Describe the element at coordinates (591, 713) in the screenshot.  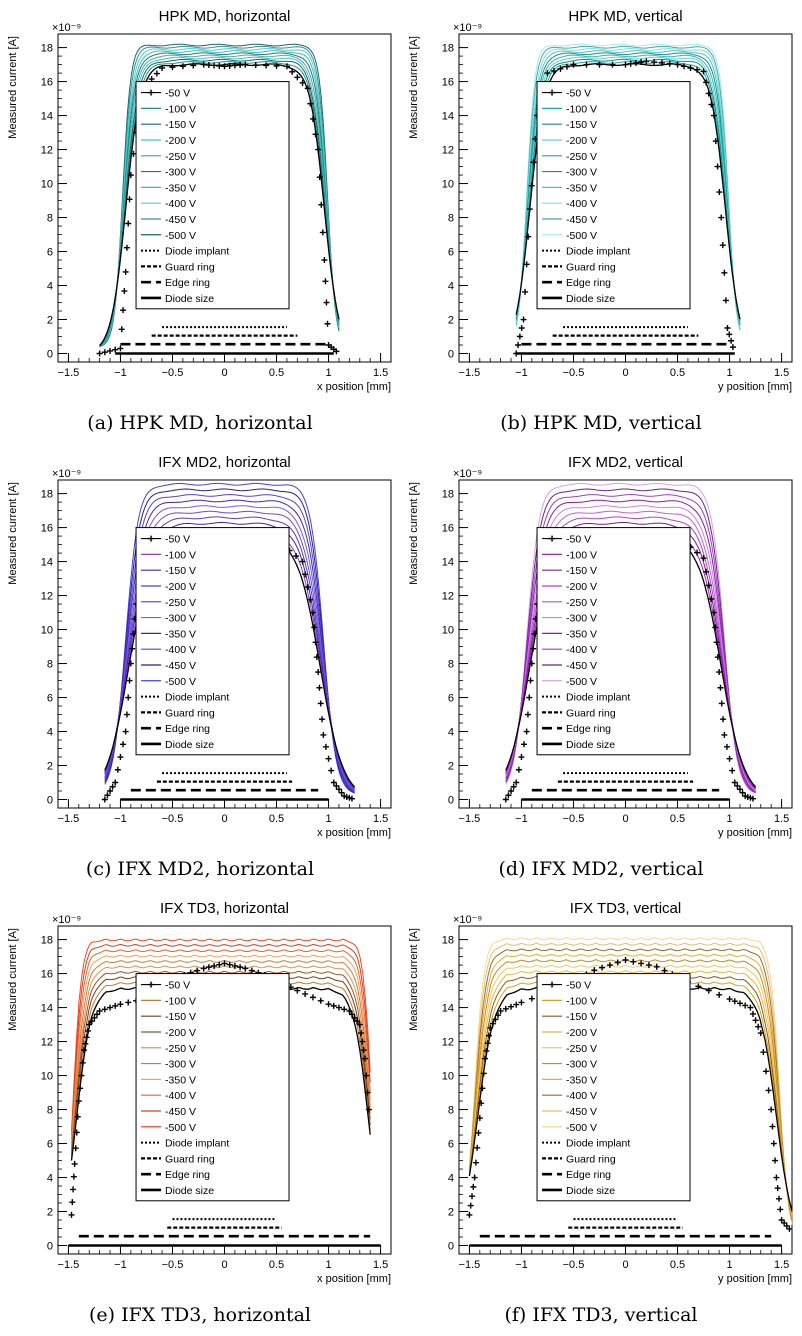
I see `legend-label: Guard ring` at that location.